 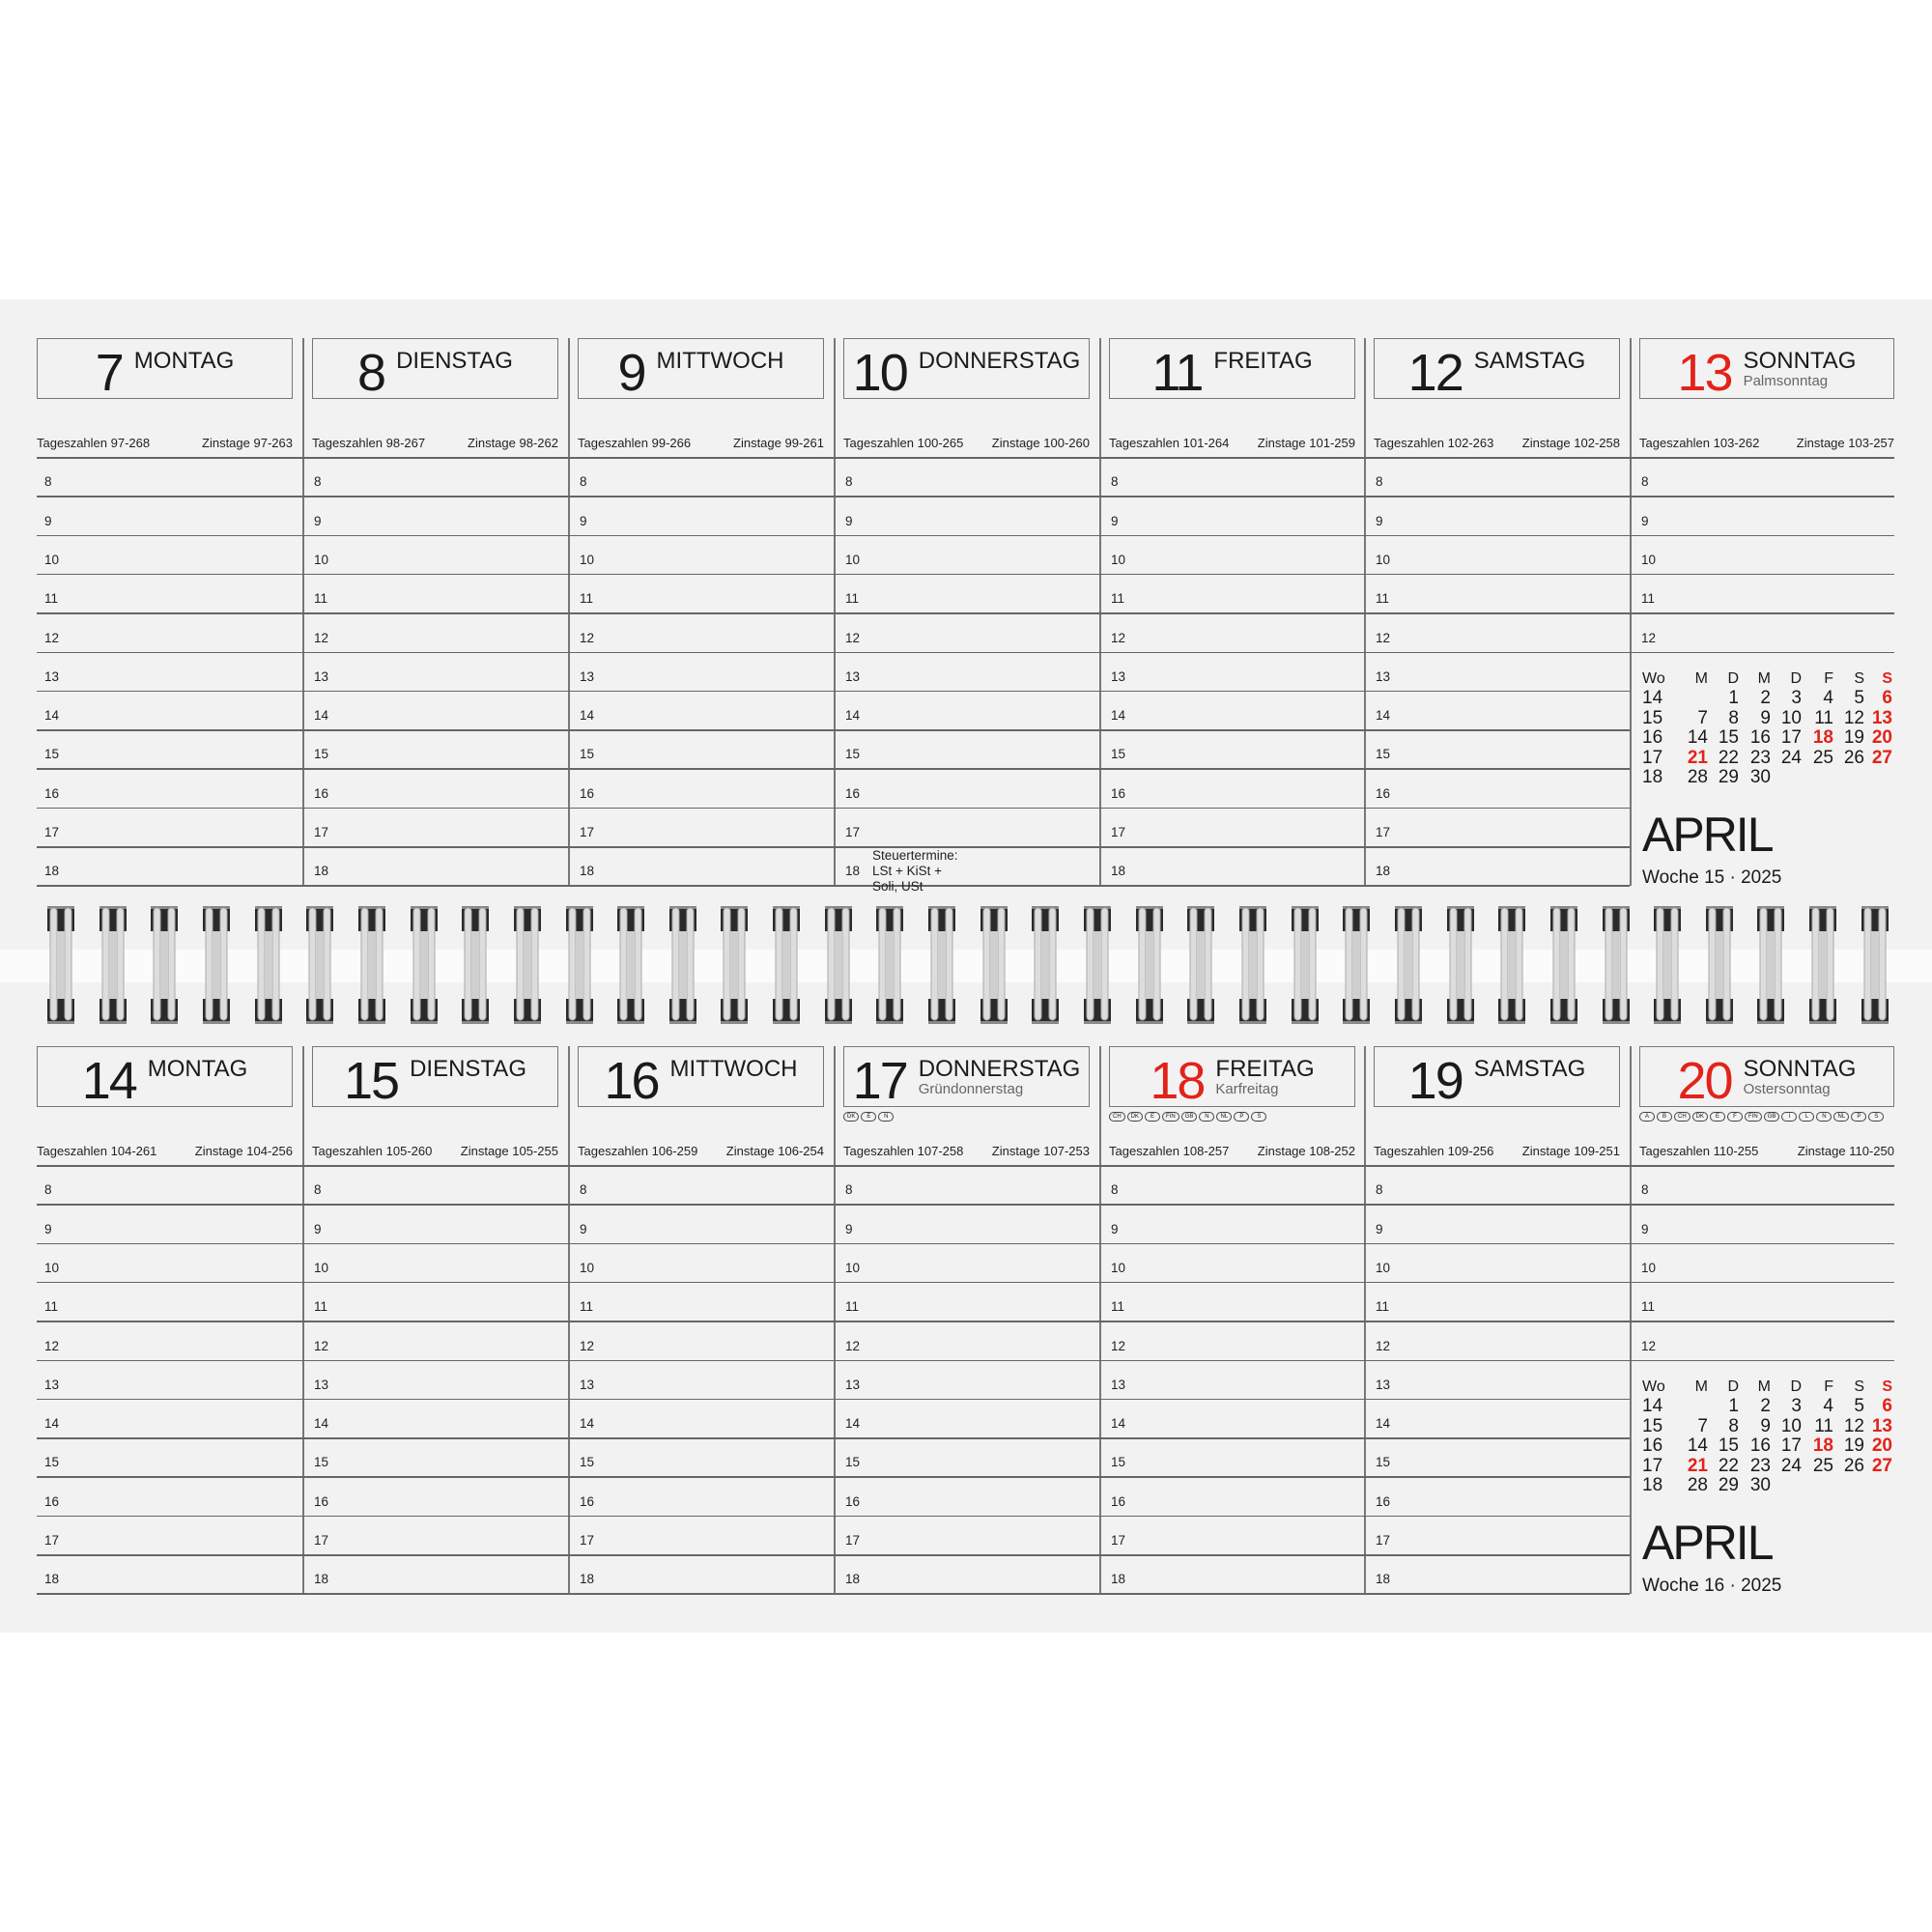 I want to click on day-header-12: 12 SAMSTAG, so click(x=1497, y=368).